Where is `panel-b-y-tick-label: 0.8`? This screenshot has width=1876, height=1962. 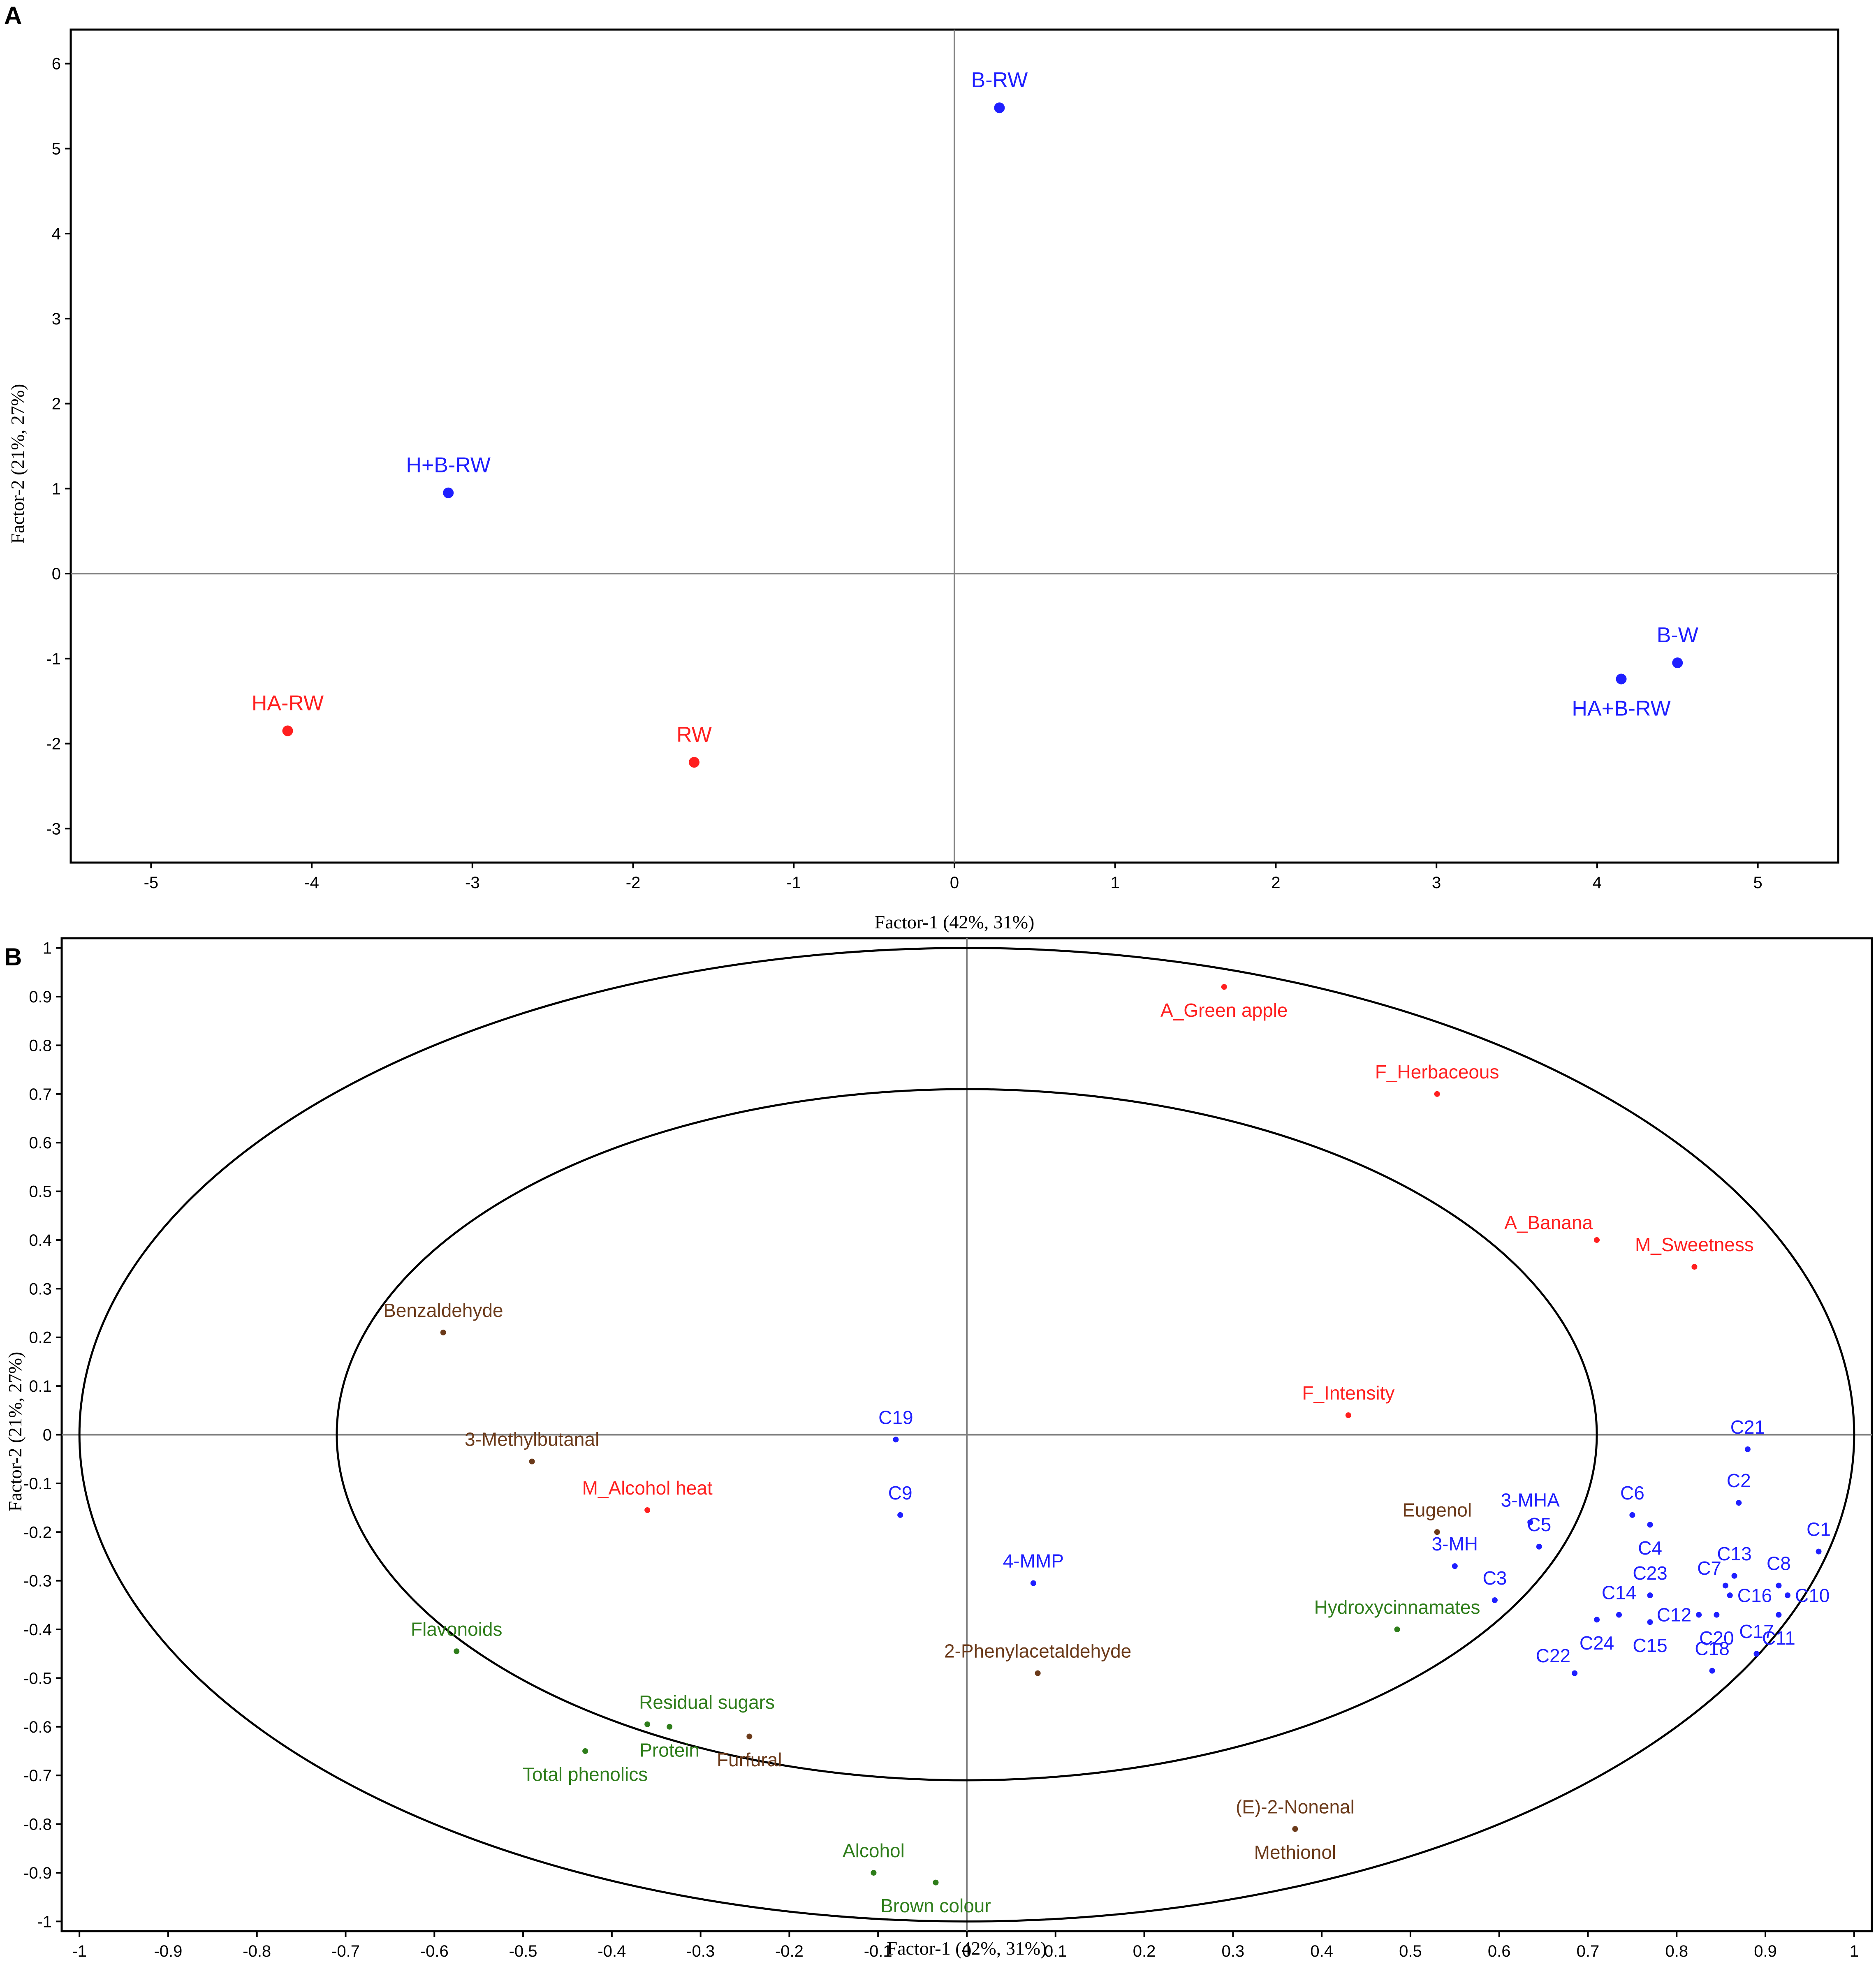
panel-b-y-tick-label: 0.8 is located at coordinates (40, 1046).